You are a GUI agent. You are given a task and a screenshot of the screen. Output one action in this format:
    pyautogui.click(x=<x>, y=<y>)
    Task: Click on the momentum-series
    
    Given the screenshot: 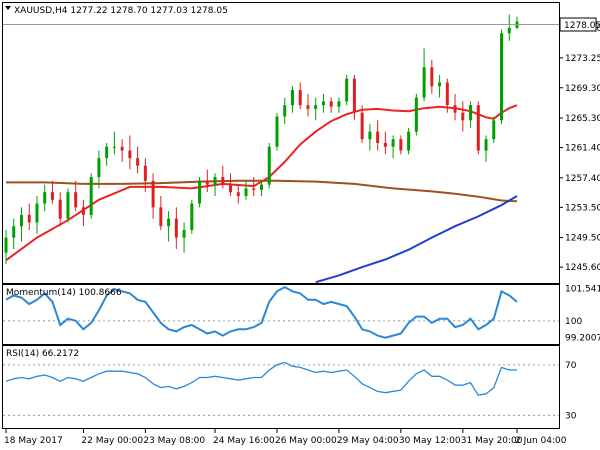 What is the action you would take?
    pyautogui.click(x=261, y=312)
    